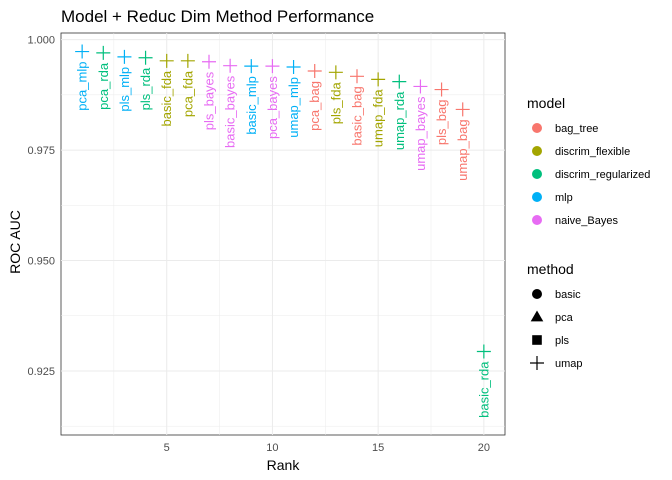  What do you see at coordinates (564, 318) in the screenshot?
I see `legend-label-pca: pca` at bounding box center [564, 318].